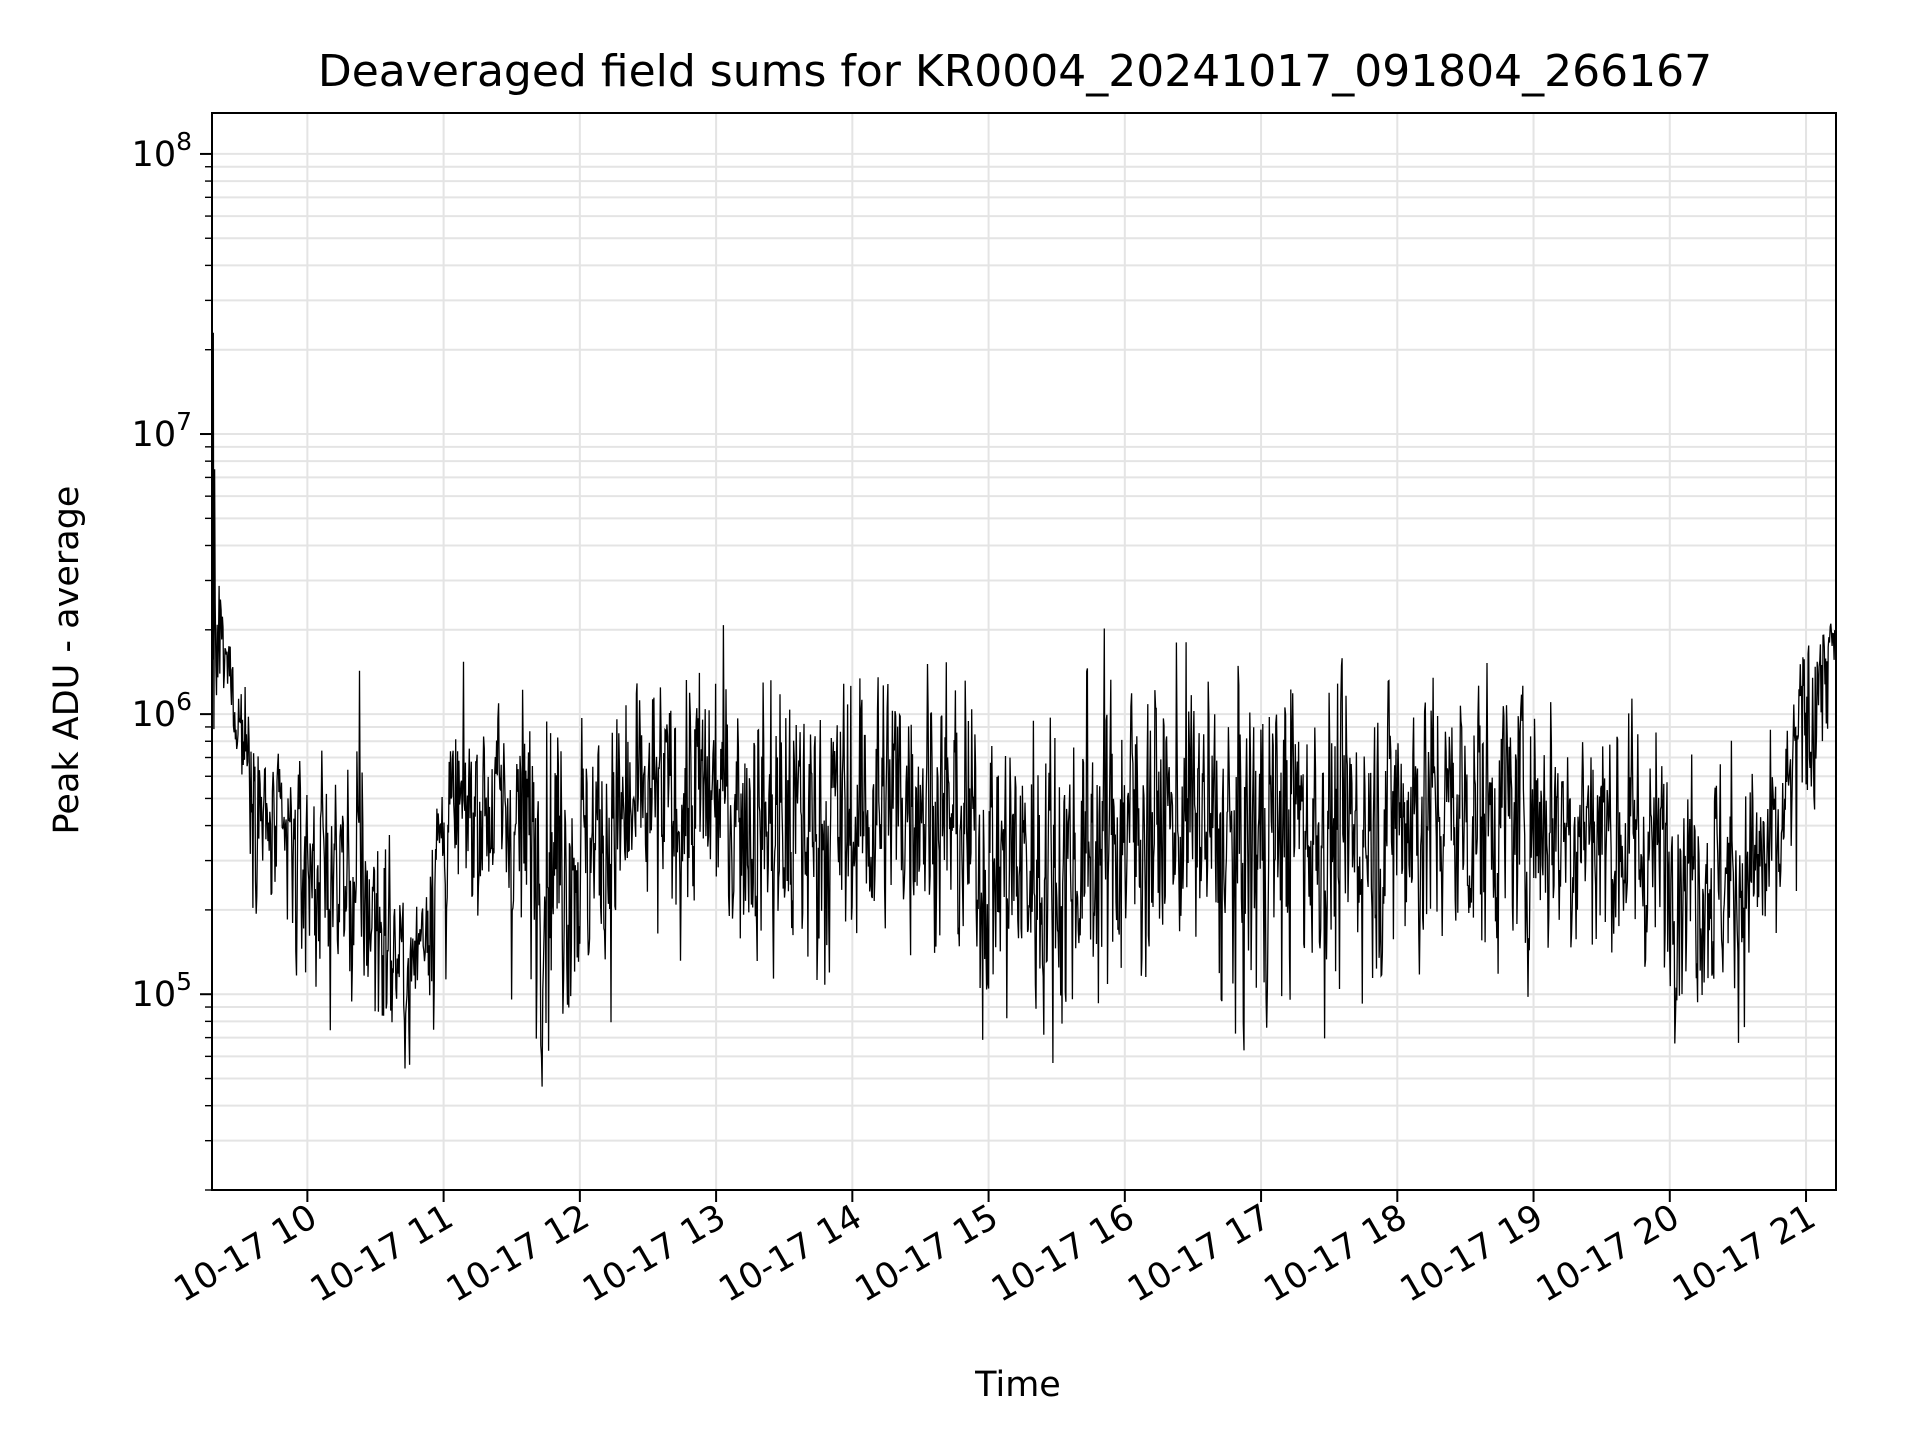 The height and width of the screenshot is (1445, 1920). What do you see at coordinates (246, 1253) in the screenshot?
I see `x-tick-label: 10-17 10` at bounding box center [246, 1253].